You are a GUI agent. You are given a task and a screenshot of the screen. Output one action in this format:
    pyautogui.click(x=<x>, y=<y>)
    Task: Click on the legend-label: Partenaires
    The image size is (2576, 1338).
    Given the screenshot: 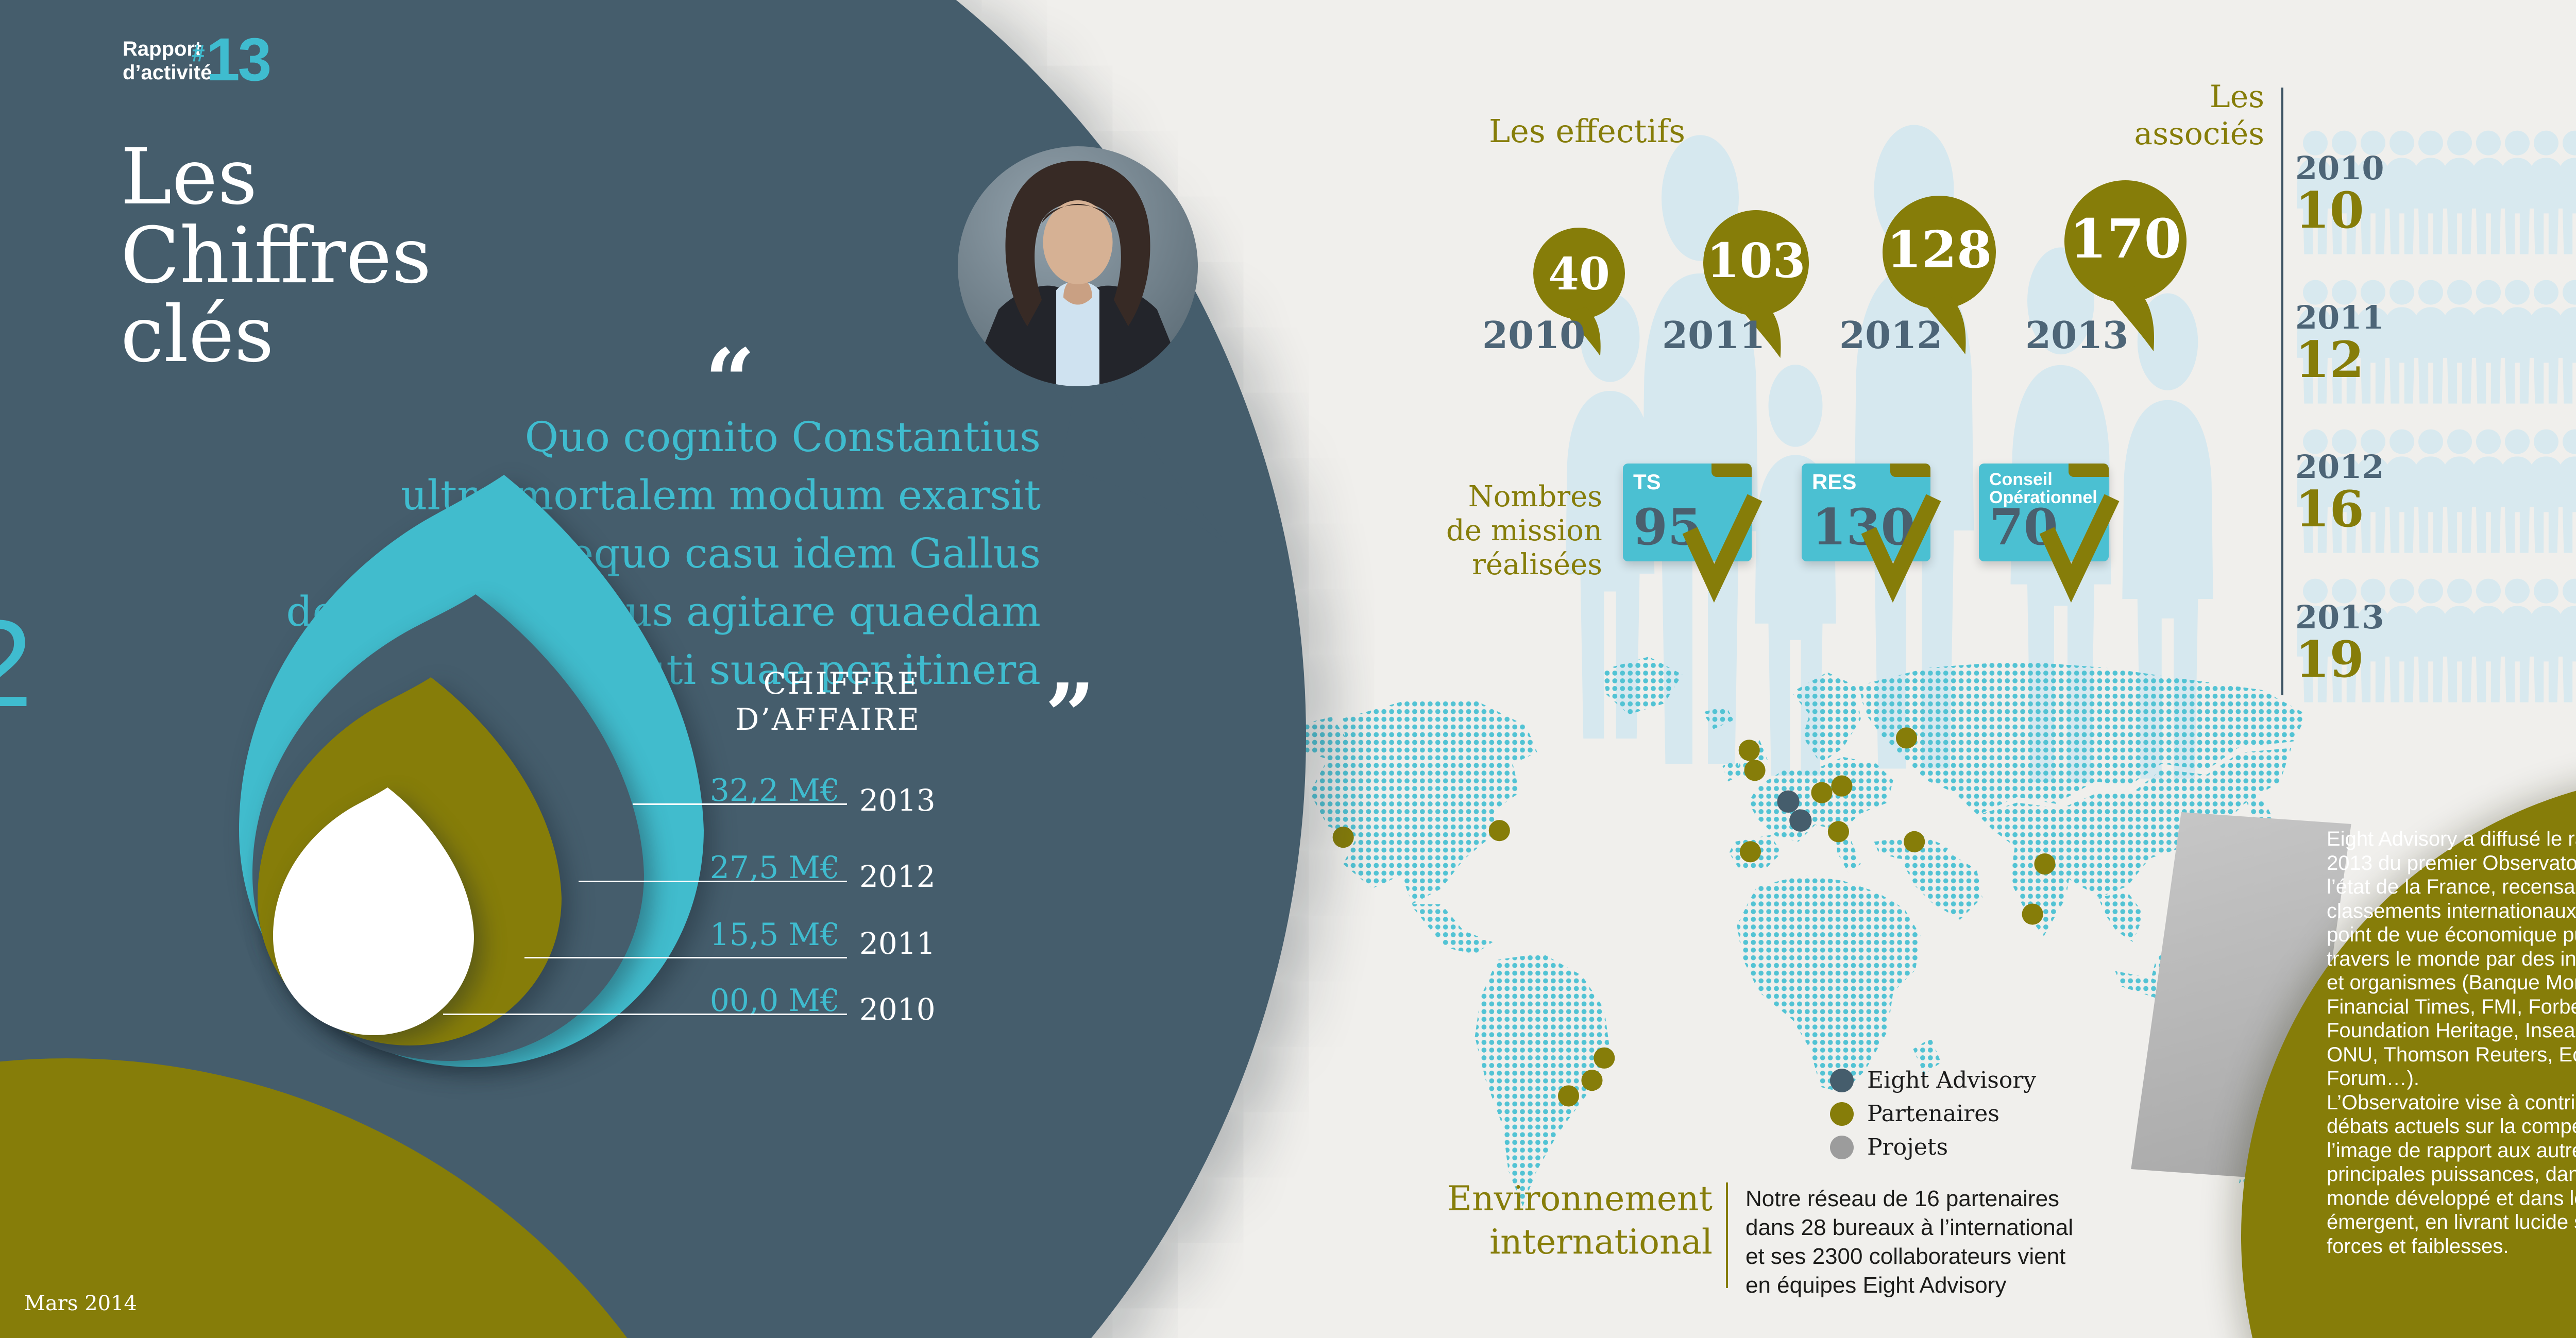 What is the action you would take?
    pyautogui.click(x=1933, y=1114)
    